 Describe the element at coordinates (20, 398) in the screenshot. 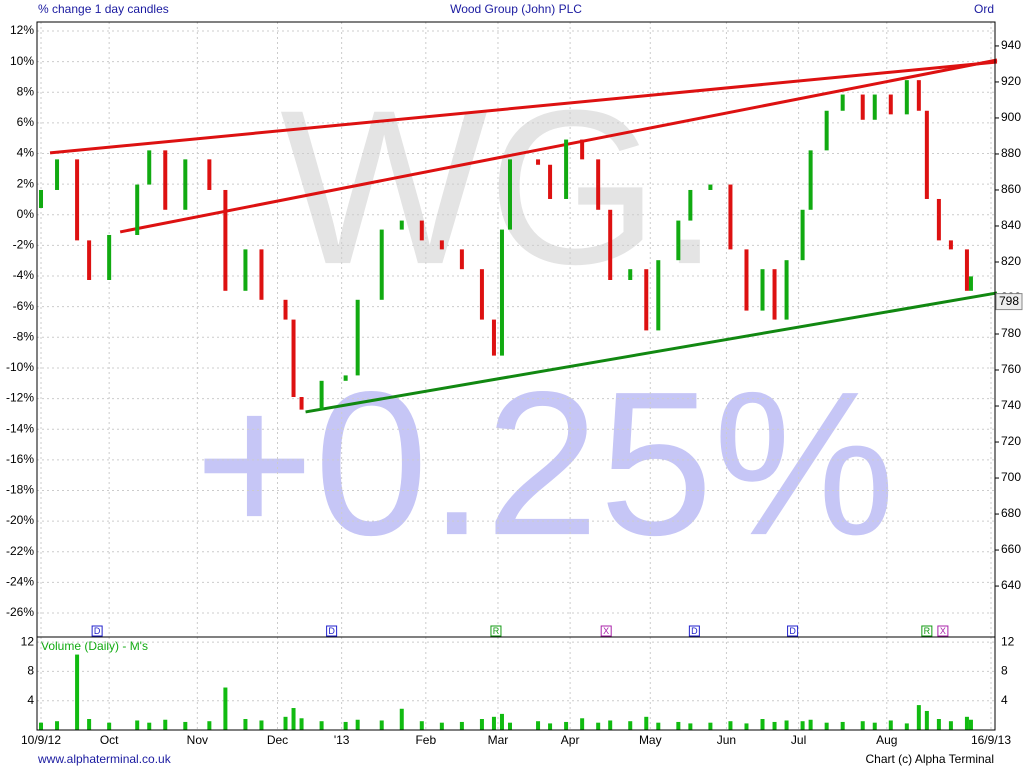

I see `y-tick-label: -12%` at that location.